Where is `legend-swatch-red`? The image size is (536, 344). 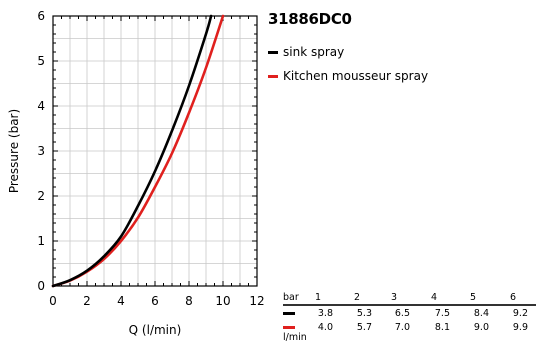 legend-swatch-red is located at coordinates (273, 76).